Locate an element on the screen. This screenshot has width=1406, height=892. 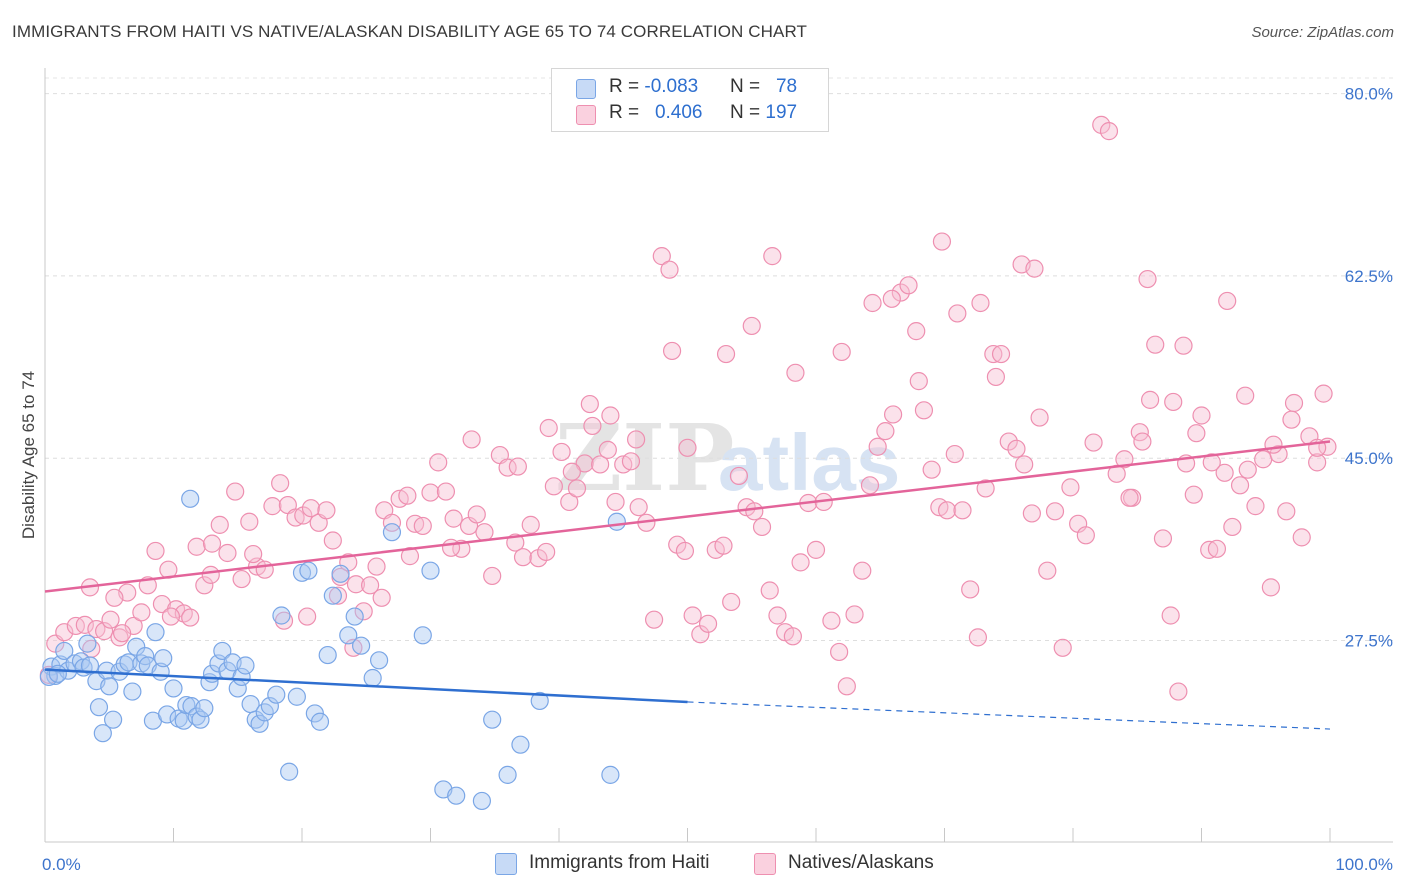
legend-n-value-haiti: 78 is located at coordinates (786, 86).